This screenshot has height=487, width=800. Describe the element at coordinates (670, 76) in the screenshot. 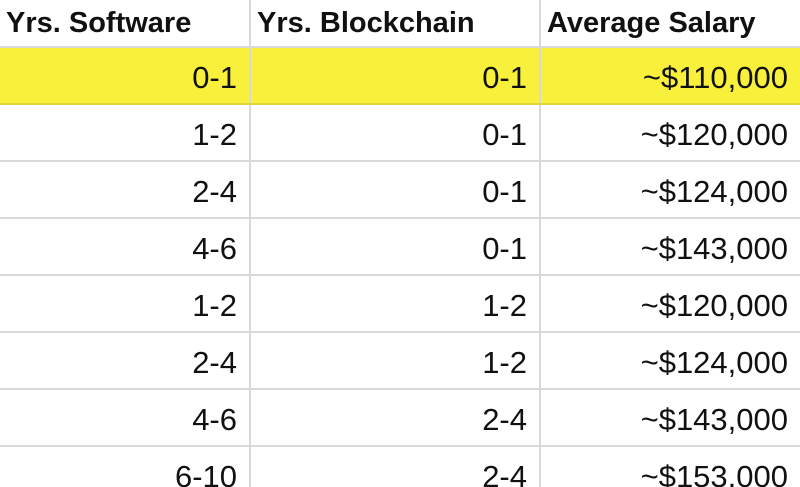

I see `cell-average-salary: ~$110,000` at that location.